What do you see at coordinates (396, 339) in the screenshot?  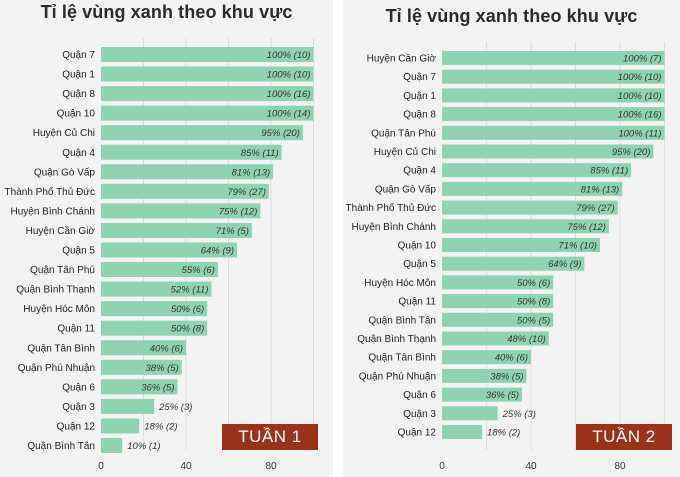 I see `category-label: Quận Bình Thạnh` at bounding box center [396, 339].